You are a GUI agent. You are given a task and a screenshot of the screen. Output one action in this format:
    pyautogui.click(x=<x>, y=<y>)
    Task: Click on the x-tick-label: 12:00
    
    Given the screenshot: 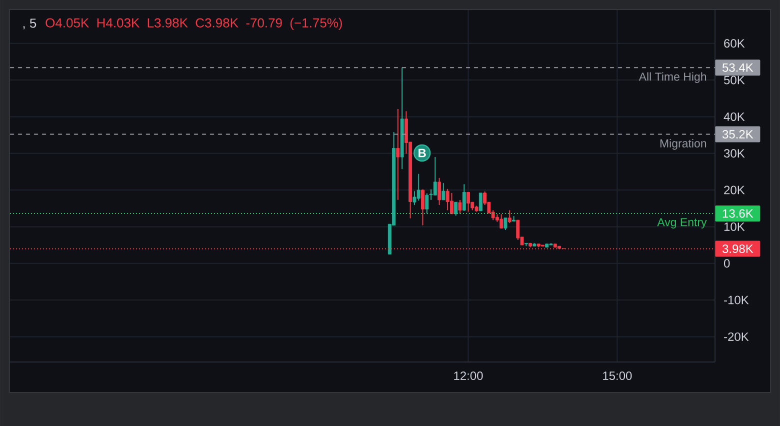 What is the action you would take?
    pyautogui.click(x=468, y=376)
    